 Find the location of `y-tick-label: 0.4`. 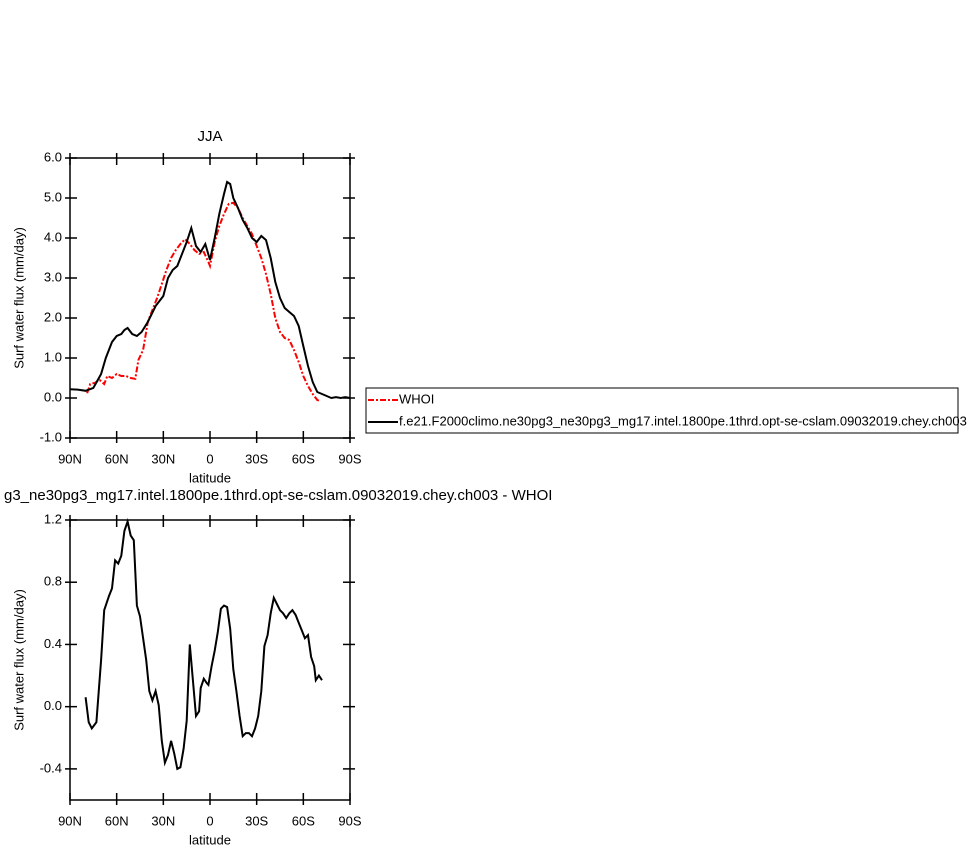

y-tick-label: 0.4 is located at coordinates (53, 643).